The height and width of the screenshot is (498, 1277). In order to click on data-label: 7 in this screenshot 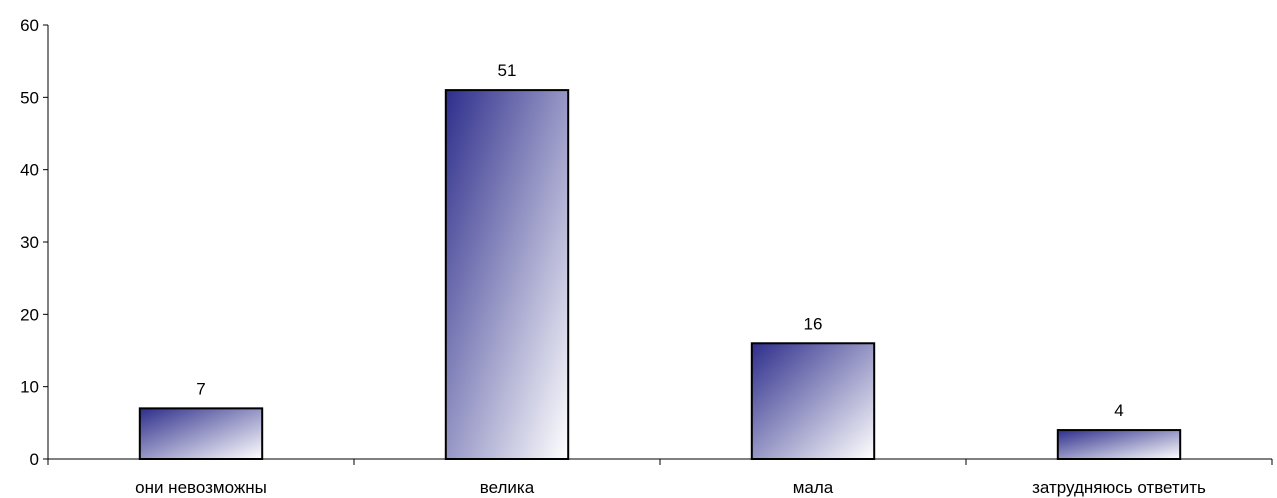, I will do `click(200, 388)`.